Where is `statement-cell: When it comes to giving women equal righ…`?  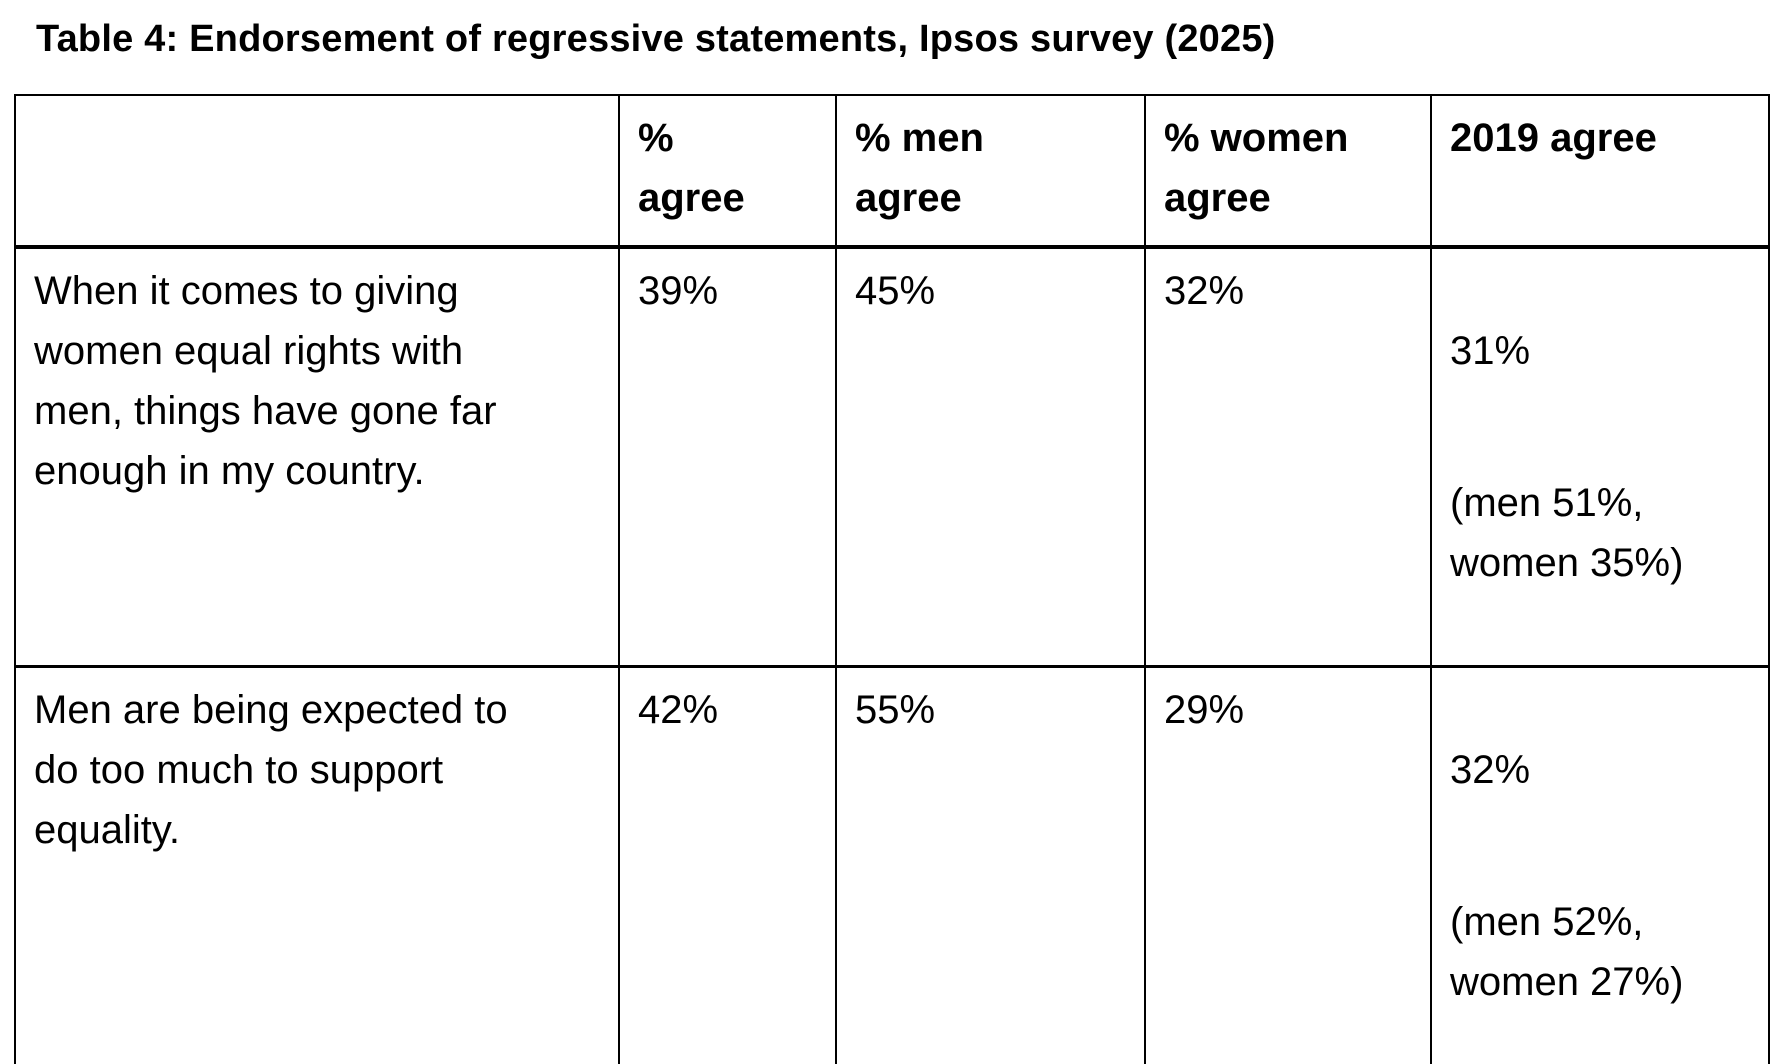
statement-cell: When it comes to giving women equal righ… is located at coordinates (317, 456).